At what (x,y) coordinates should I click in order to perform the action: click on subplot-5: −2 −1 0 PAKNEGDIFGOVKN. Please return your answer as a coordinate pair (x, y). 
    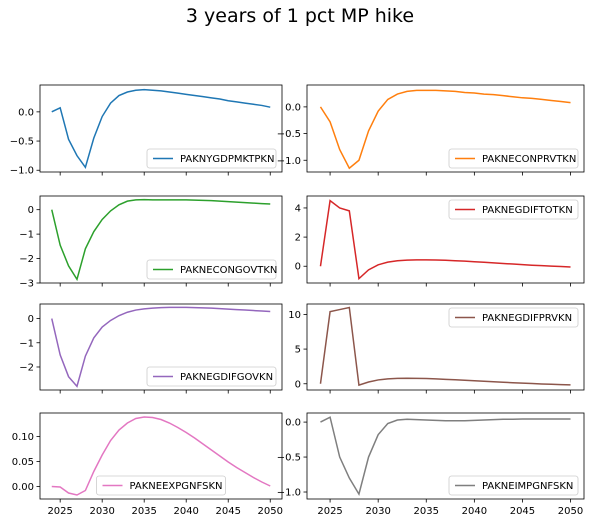
    Looking at the image, I should click on (150, 349).